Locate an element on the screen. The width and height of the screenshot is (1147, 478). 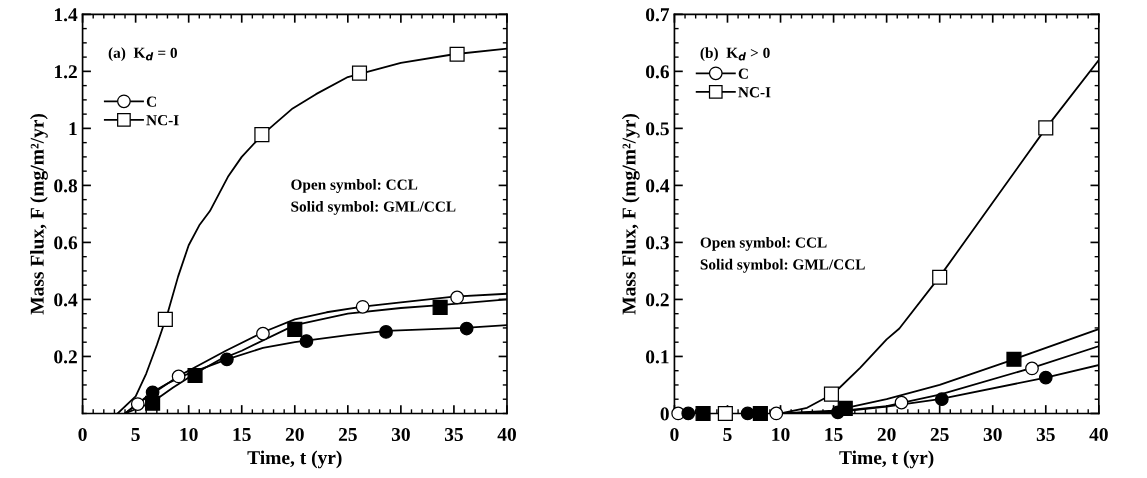
y-tick-label: 0.7 is located at coordinates (658, 15).